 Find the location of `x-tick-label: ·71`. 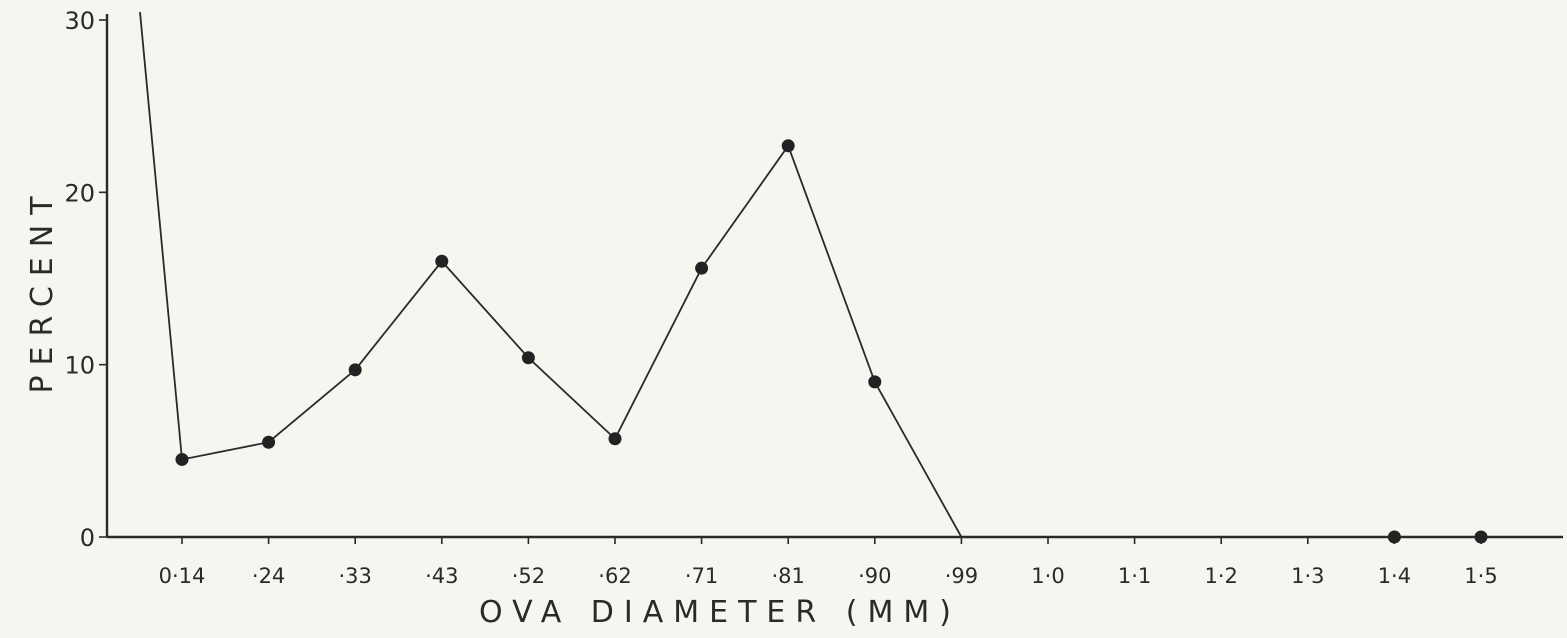

x-tick-label: ·71 is located at coordinates (701, 576).